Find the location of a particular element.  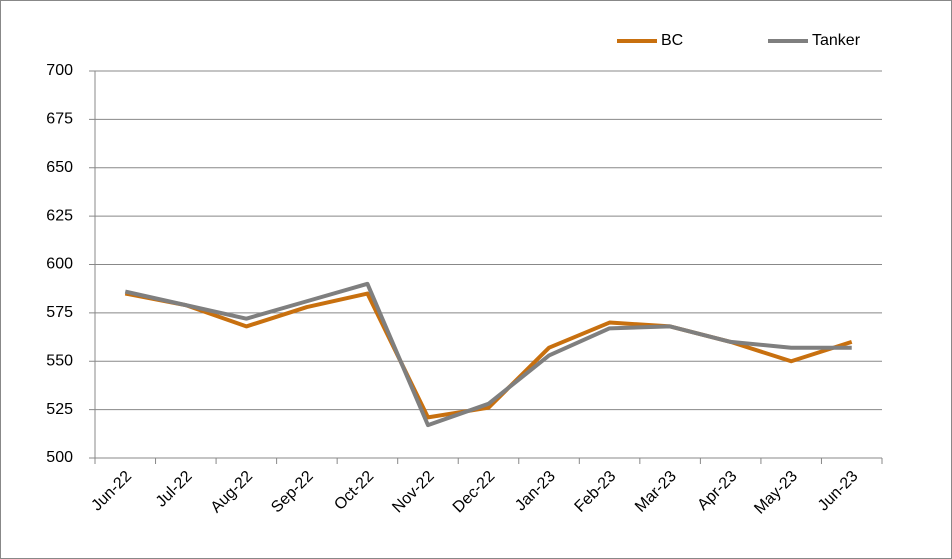

y-tick-label: 675 is located at coordinates (59, 119).